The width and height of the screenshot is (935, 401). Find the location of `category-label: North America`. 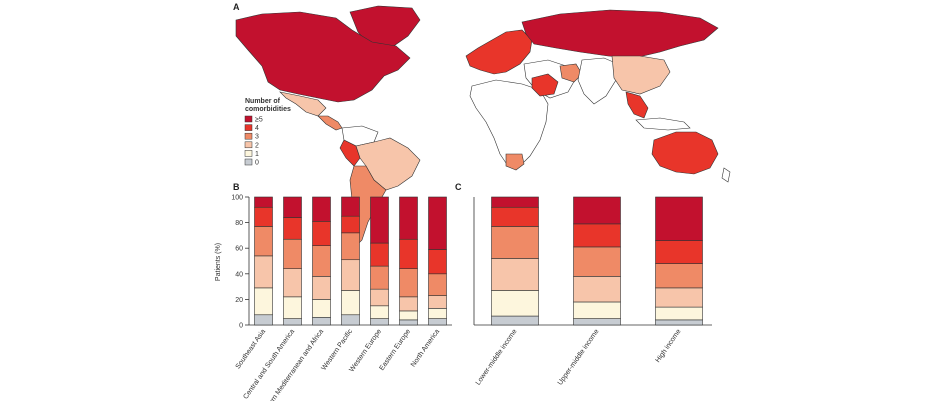

category-label: North America is located at coordinates (425, 348).